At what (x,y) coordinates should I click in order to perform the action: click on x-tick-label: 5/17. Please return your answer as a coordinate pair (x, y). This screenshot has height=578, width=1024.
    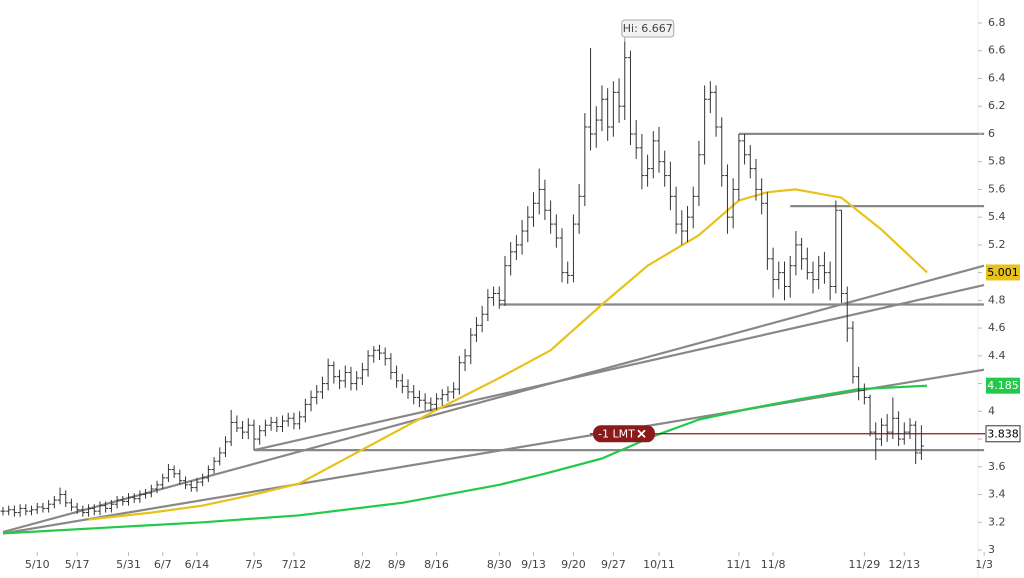
    Looking at the image, I should click on (77, 564).